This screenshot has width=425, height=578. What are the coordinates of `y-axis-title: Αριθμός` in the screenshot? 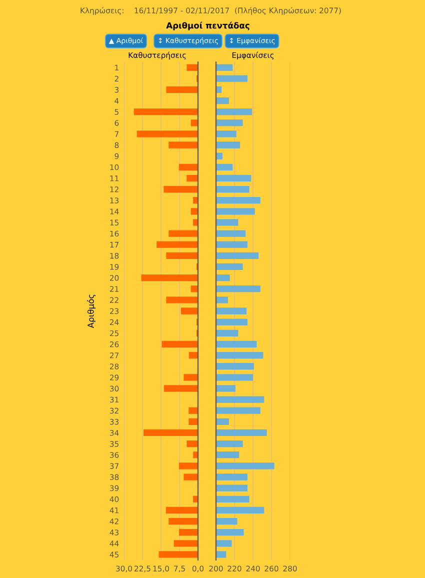 It's located at (91, 311).